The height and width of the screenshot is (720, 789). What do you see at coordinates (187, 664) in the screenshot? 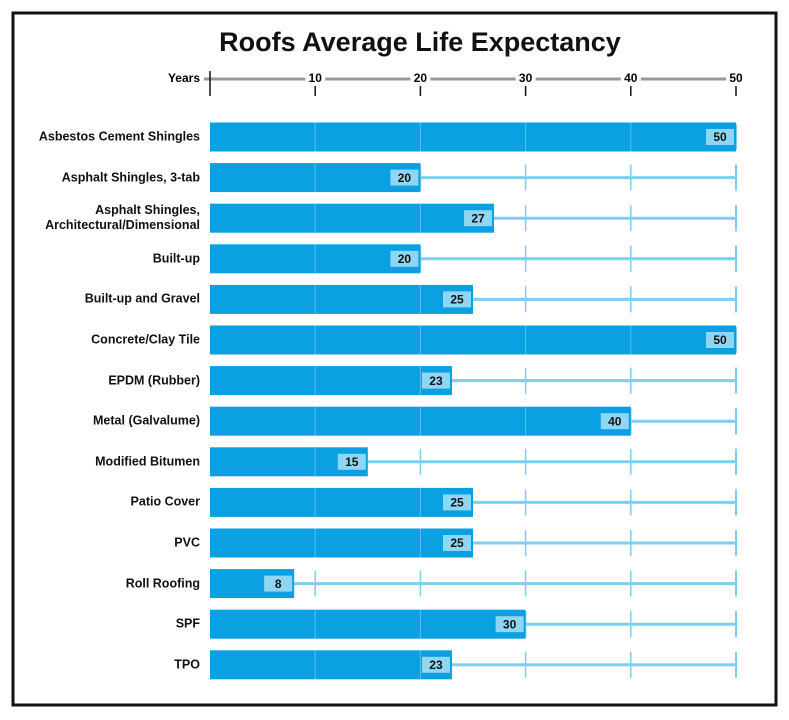
I see `category-label: TPO` at bounding box center [187, 664].